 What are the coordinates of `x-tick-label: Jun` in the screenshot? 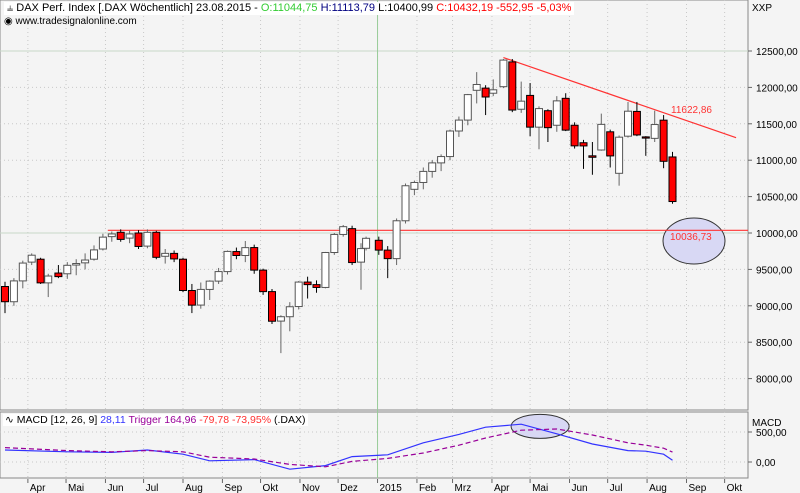 It's located at (580, 488).